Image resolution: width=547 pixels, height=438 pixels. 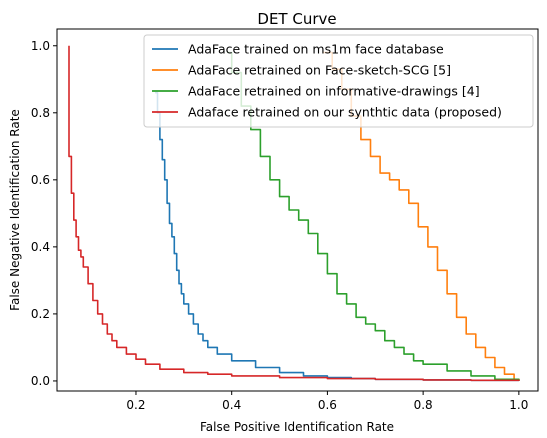 What do you see at coordinates (15, 210) in the screenshot?
I see `y-axis-label: False Negative Identification Rate` at bounding box center [15, 210].